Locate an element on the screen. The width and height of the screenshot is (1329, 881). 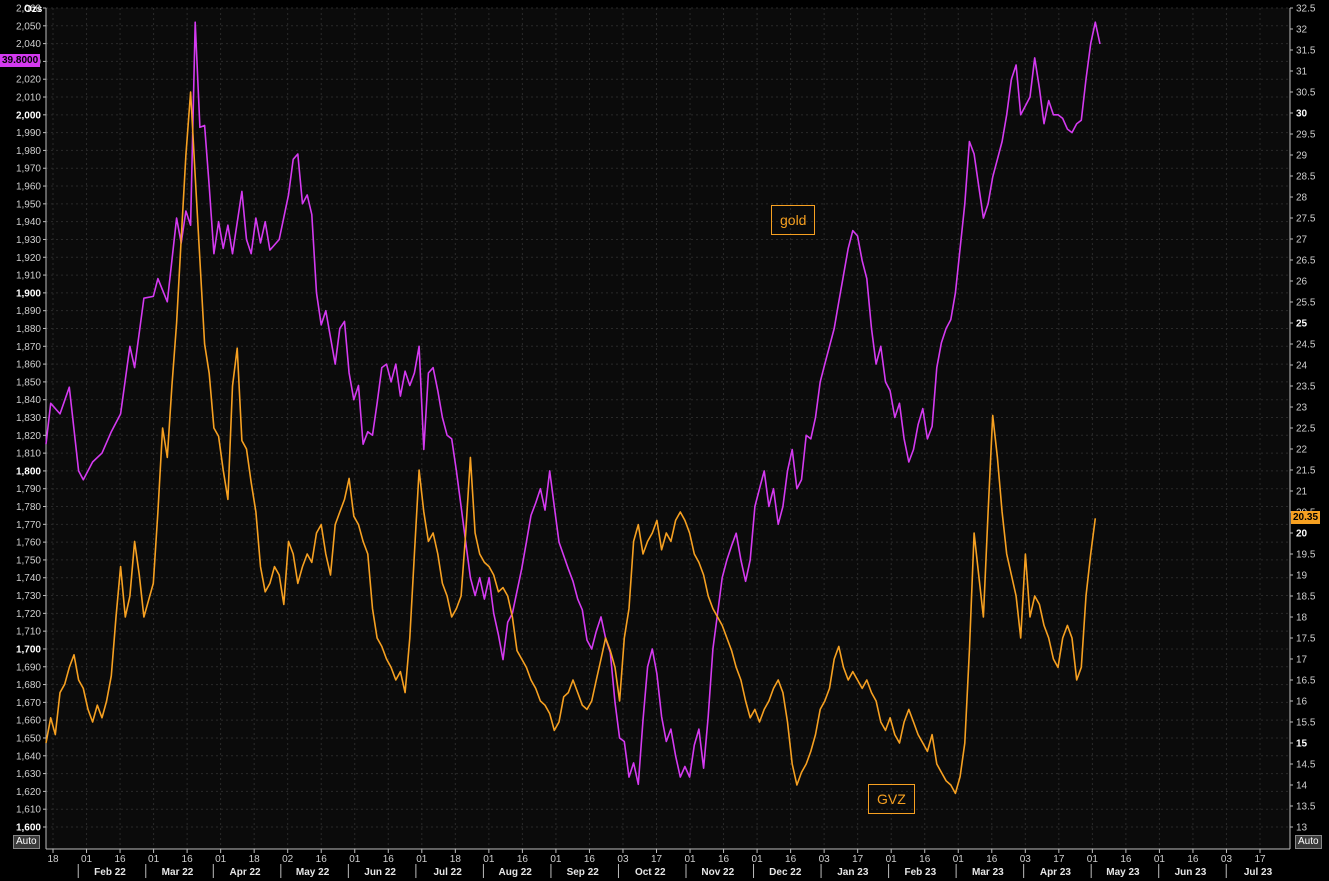
legend-gvz: GVZ is located at coordinates (891, 799).